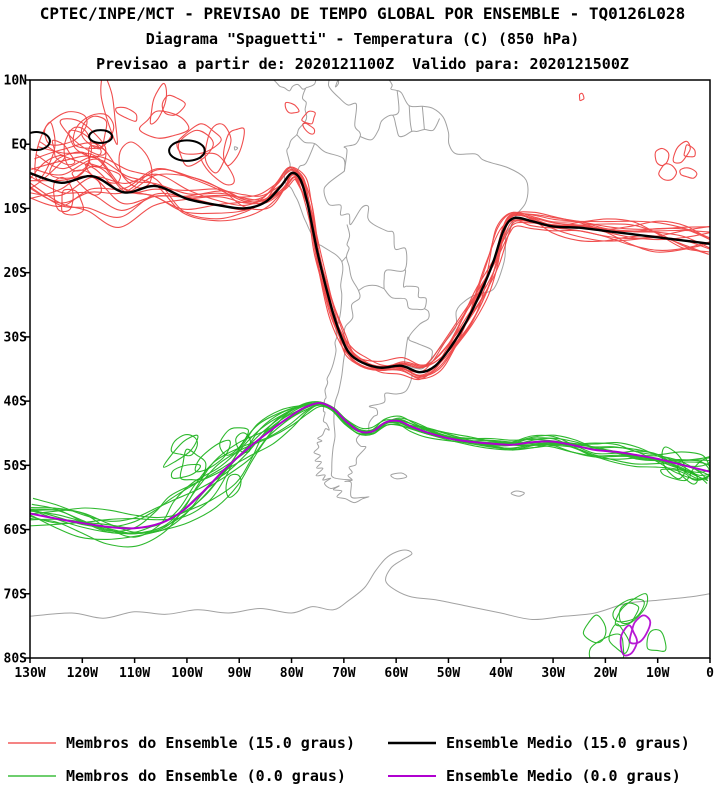 The height and width of the screenshot is (792, 725). What do you see at coordinates (16, 337) in the screenshot?
I see `y-axis-label: 30S` at bounding box center [16, 337].